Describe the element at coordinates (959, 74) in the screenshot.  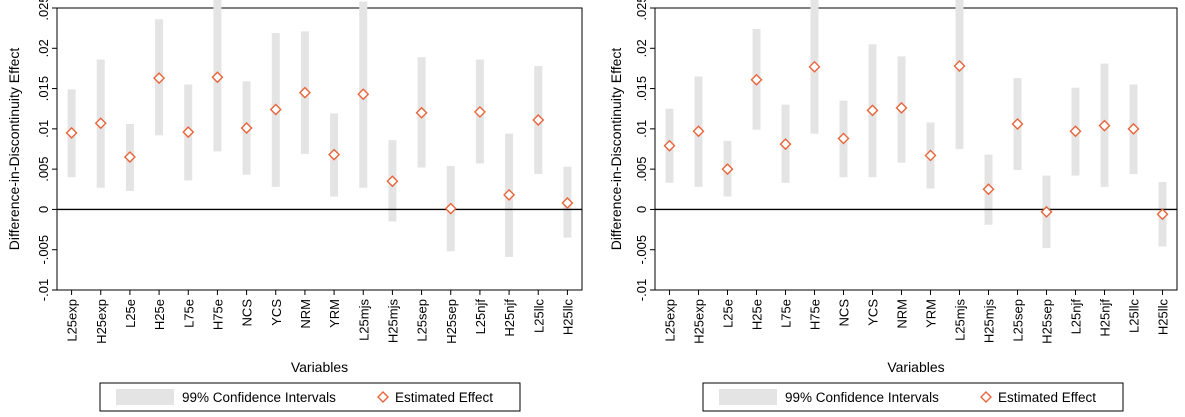
I see `ci-bar-L25mjs` at that location.